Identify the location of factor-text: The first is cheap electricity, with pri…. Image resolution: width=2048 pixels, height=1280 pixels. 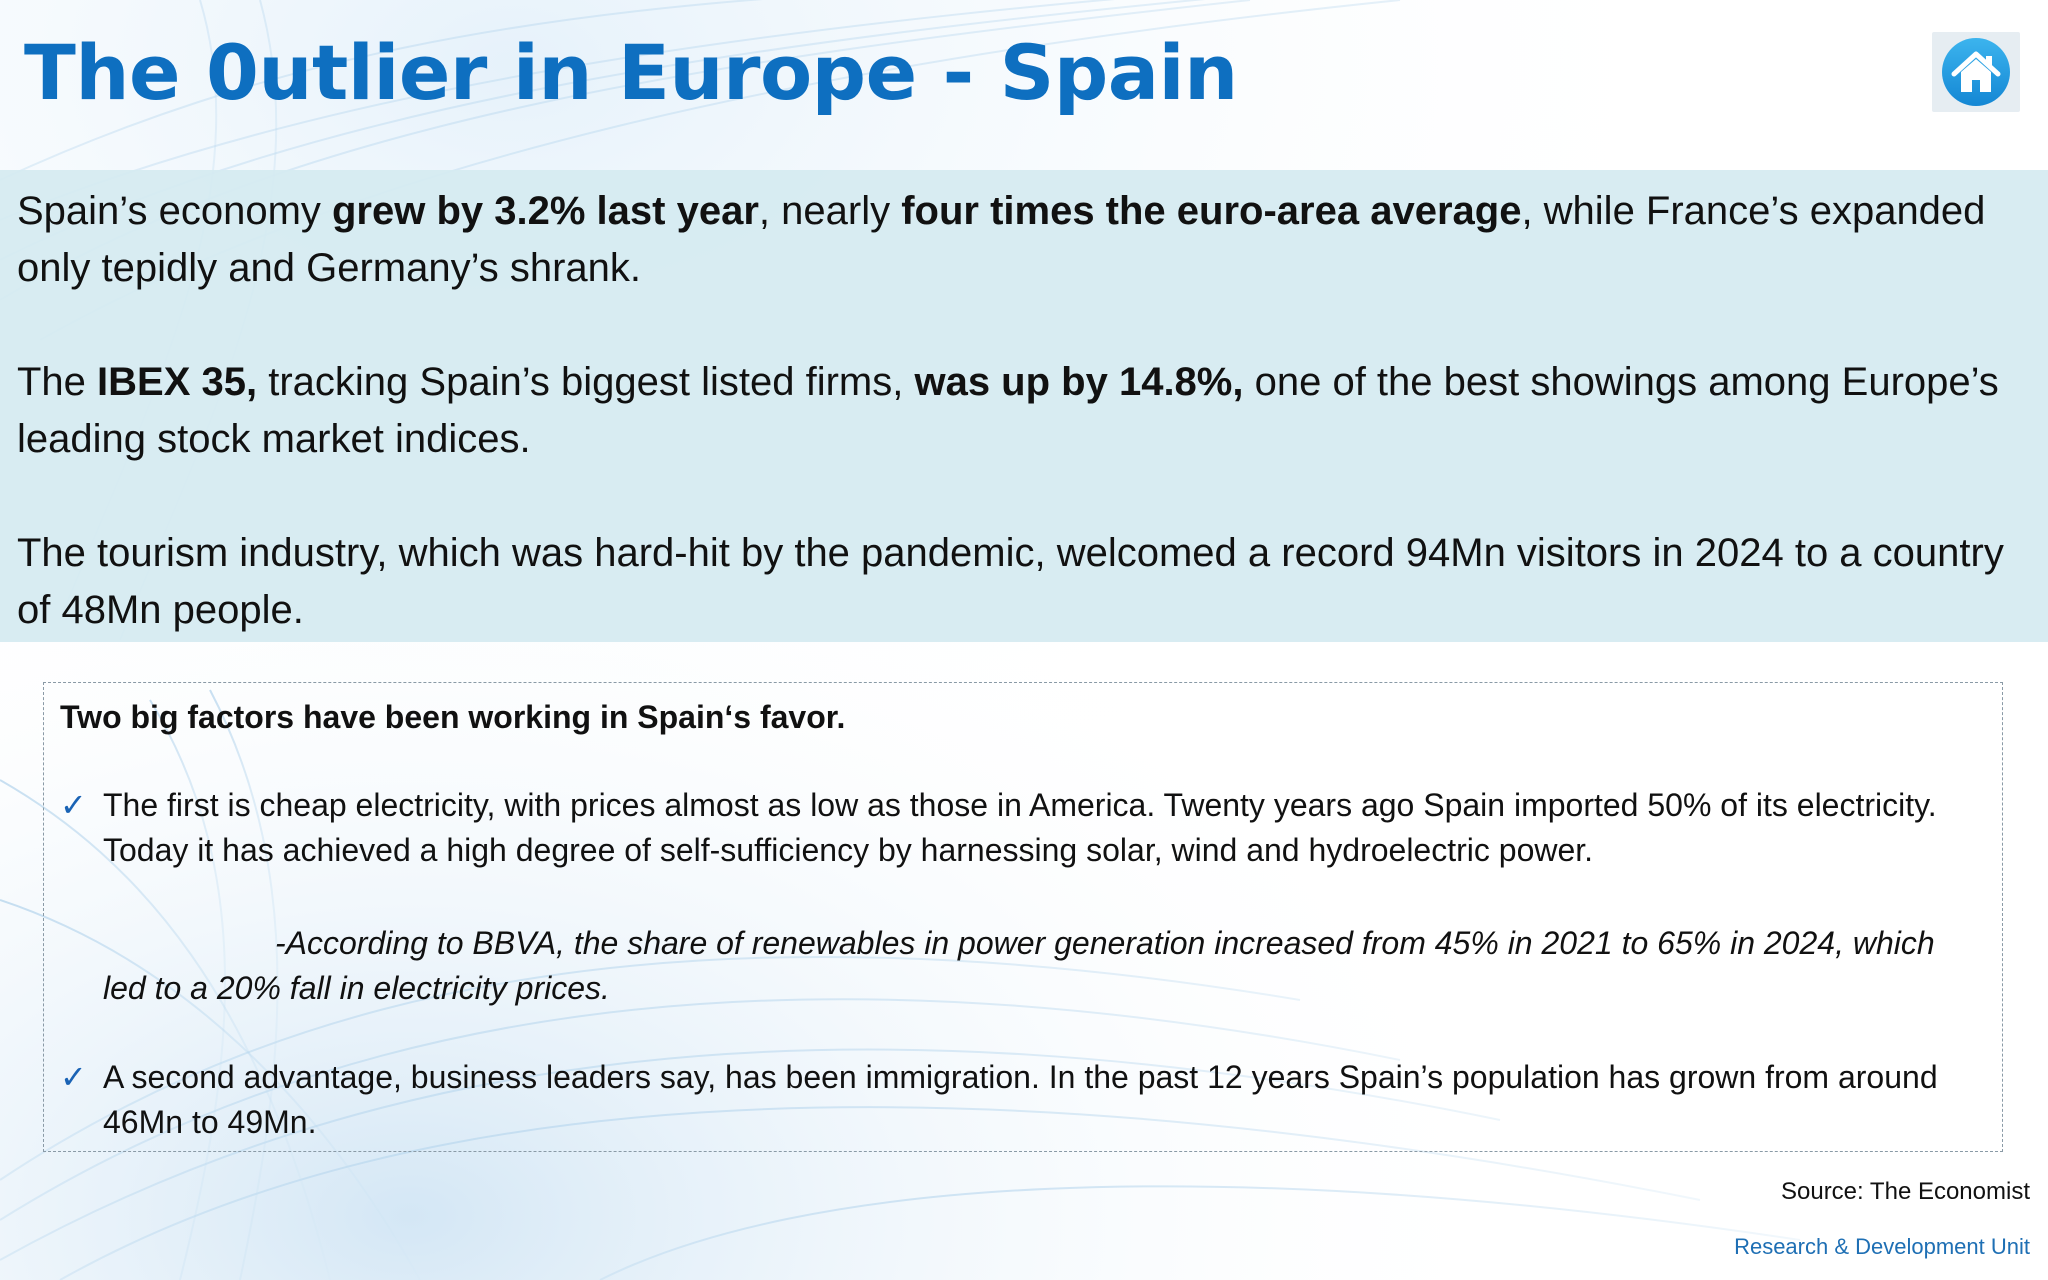
(1020, 827).